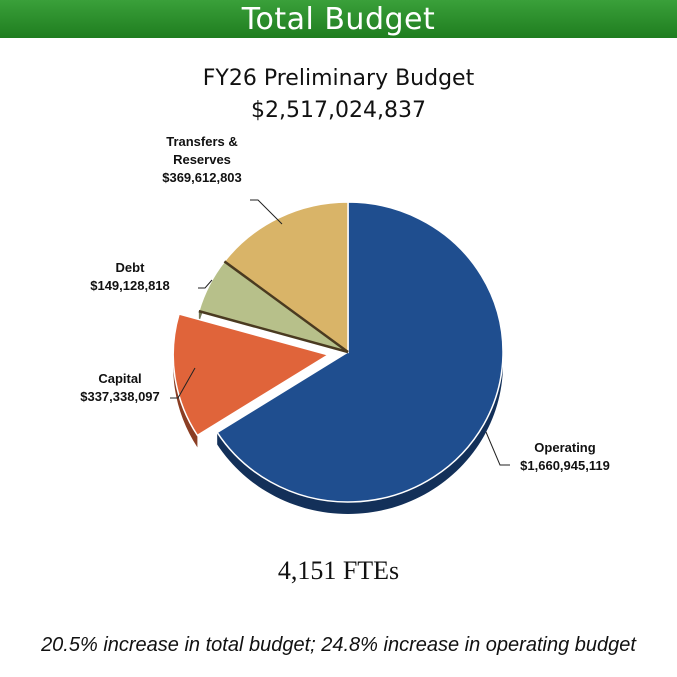  Describe the element at coordinates (130, 285) in the screenshot. I see `slice-value-debt: $149,128,818` at that location.